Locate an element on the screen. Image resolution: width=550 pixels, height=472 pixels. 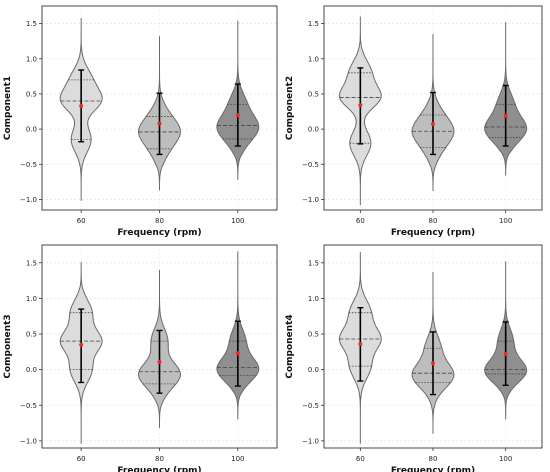
y-axis-label: Component1 is located at coordinates (8, 108).